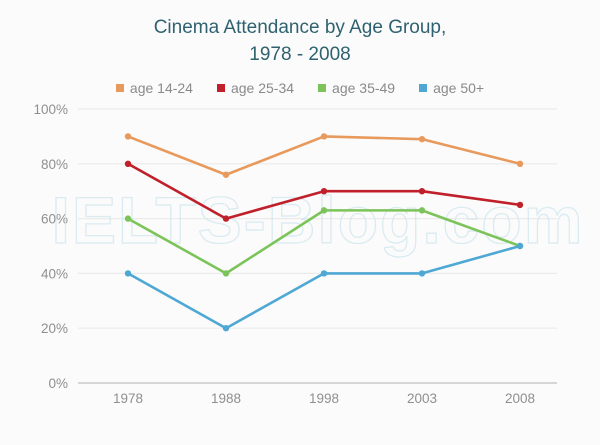 This screenshot has height=445, width=600. I want to click on legend-item-age-35-49: age 35-49, so click(356, 88).